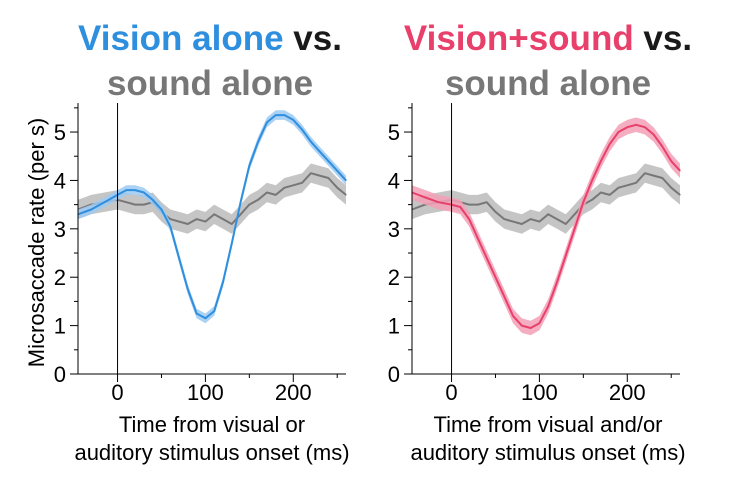  I want to click on title-highlight: Vision+sound, so click(519, 38).